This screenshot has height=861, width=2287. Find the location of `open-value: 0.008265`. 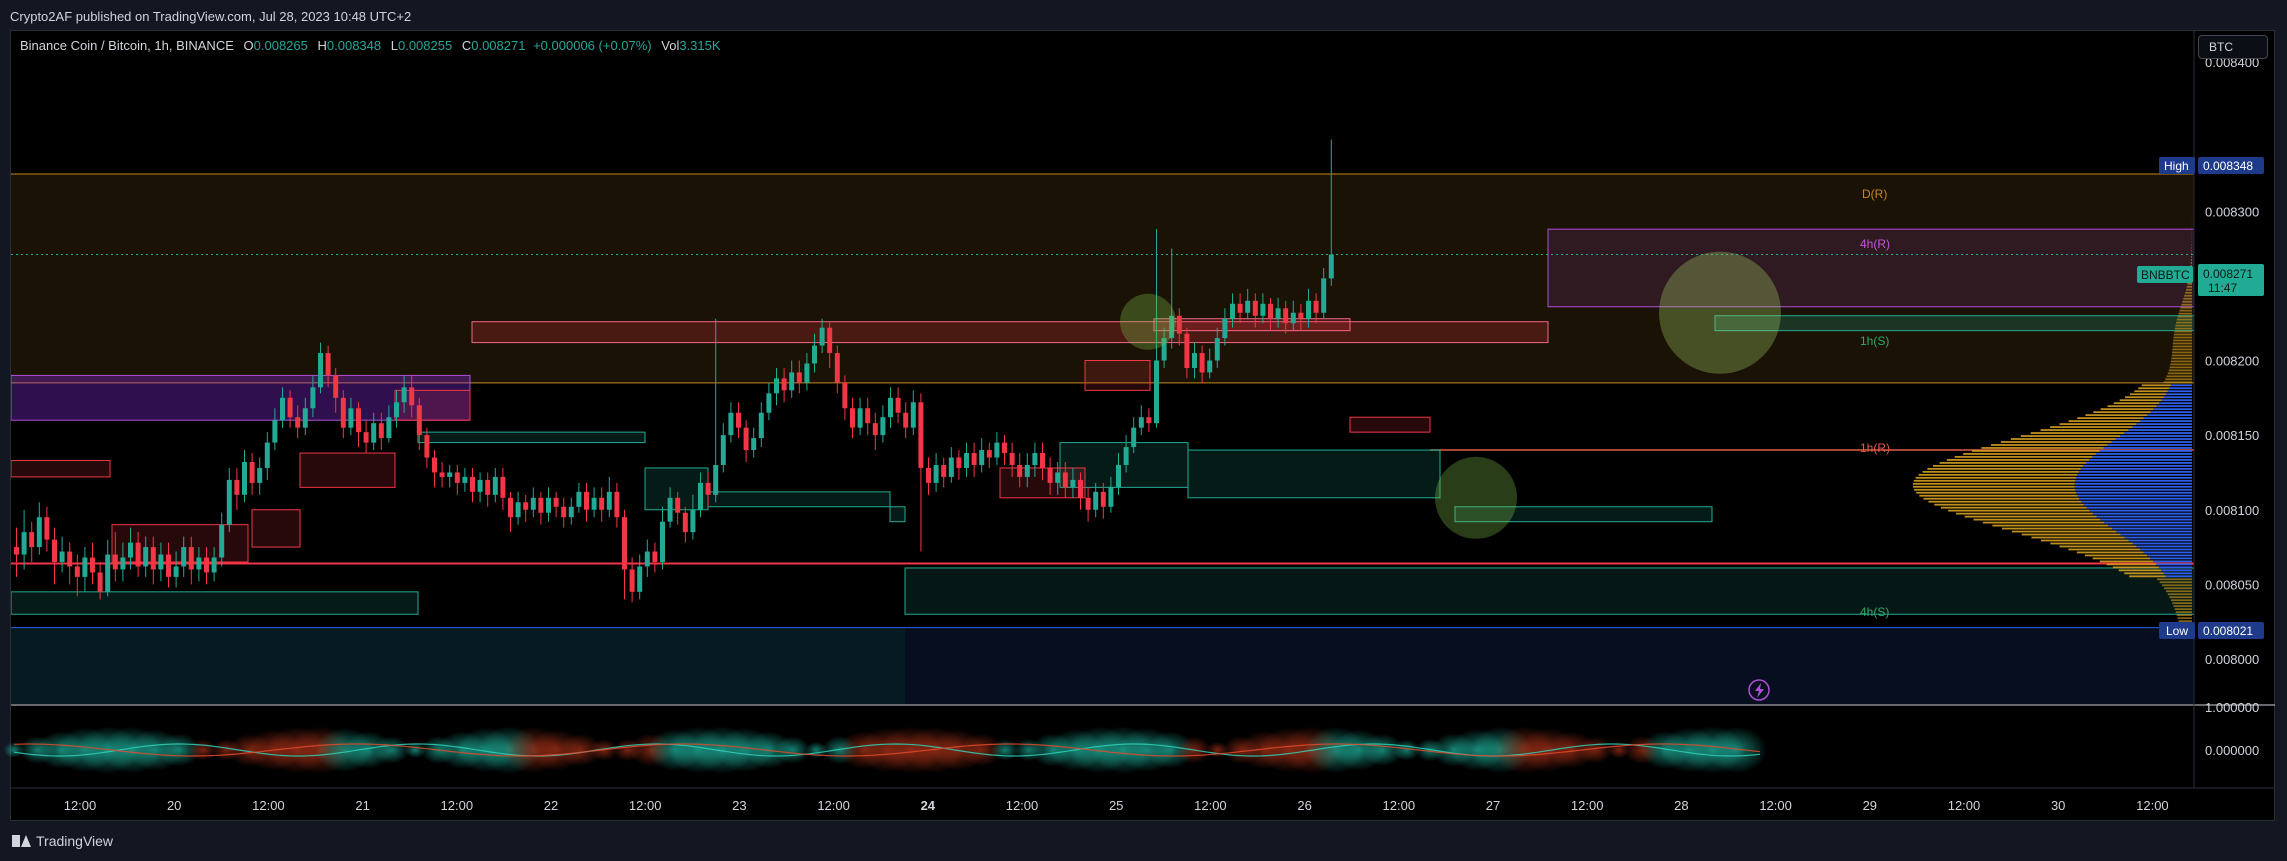

open-value: 0.008265 is located at coordinates (280, 45).